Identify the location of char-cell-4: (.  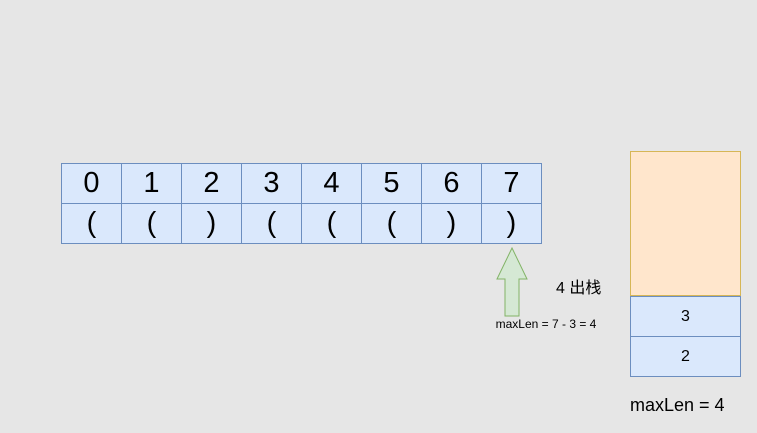
(332, 224).